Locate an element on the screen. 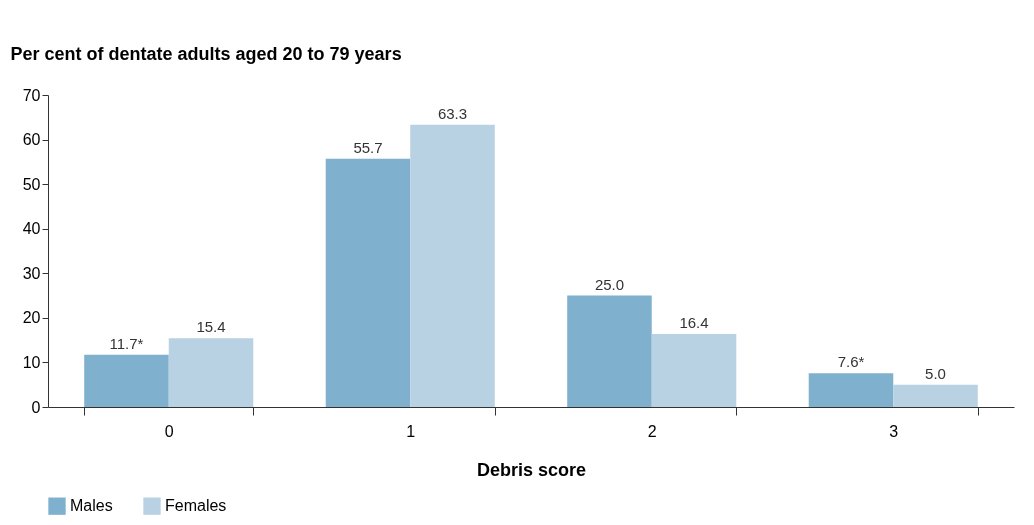  data-label: 7.6* is located at coordinates (851, 362).